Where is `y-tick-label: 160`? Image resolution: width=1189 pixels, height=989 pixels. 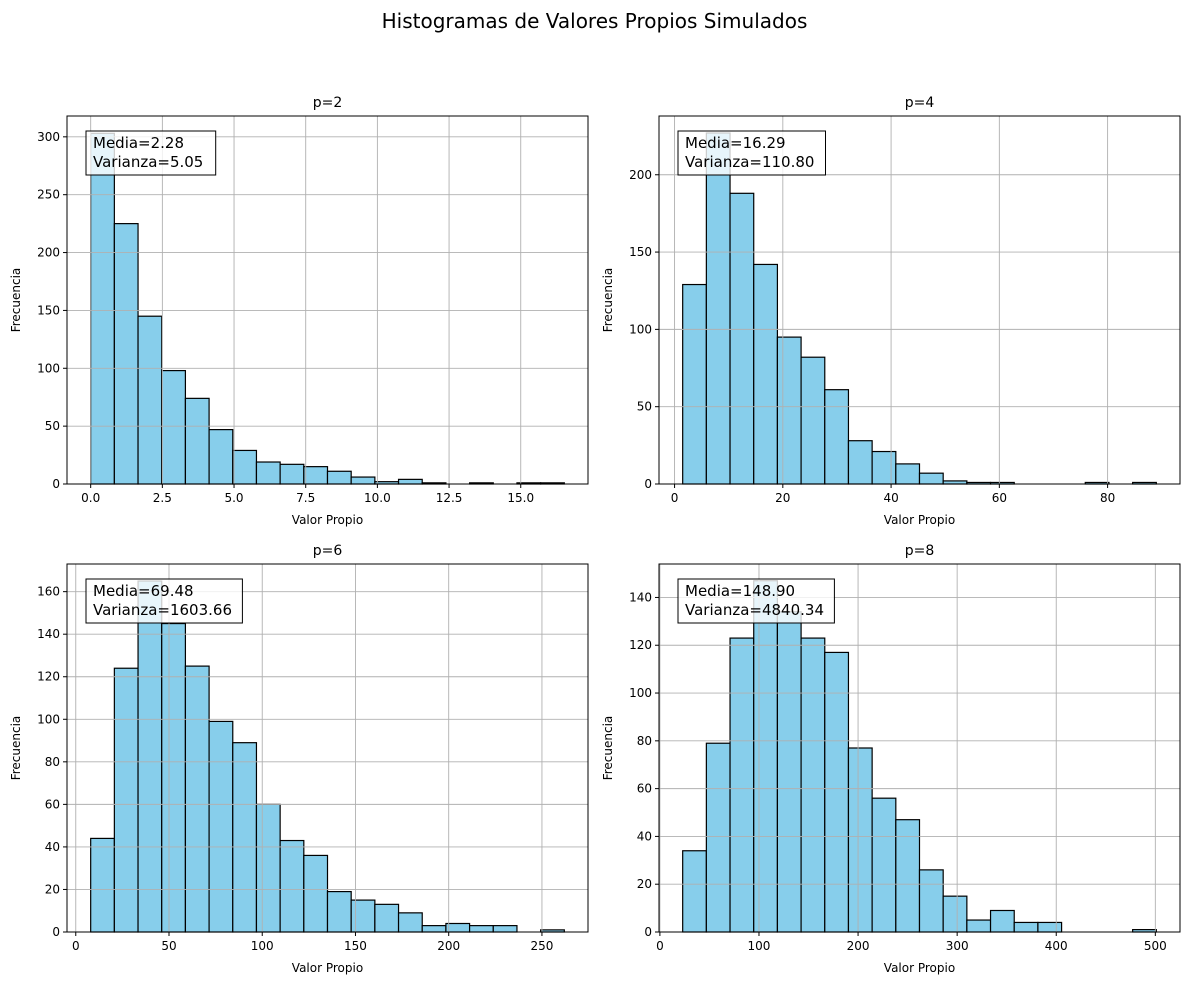
y-tick-label: 160 is located at coordinates (48, 592).